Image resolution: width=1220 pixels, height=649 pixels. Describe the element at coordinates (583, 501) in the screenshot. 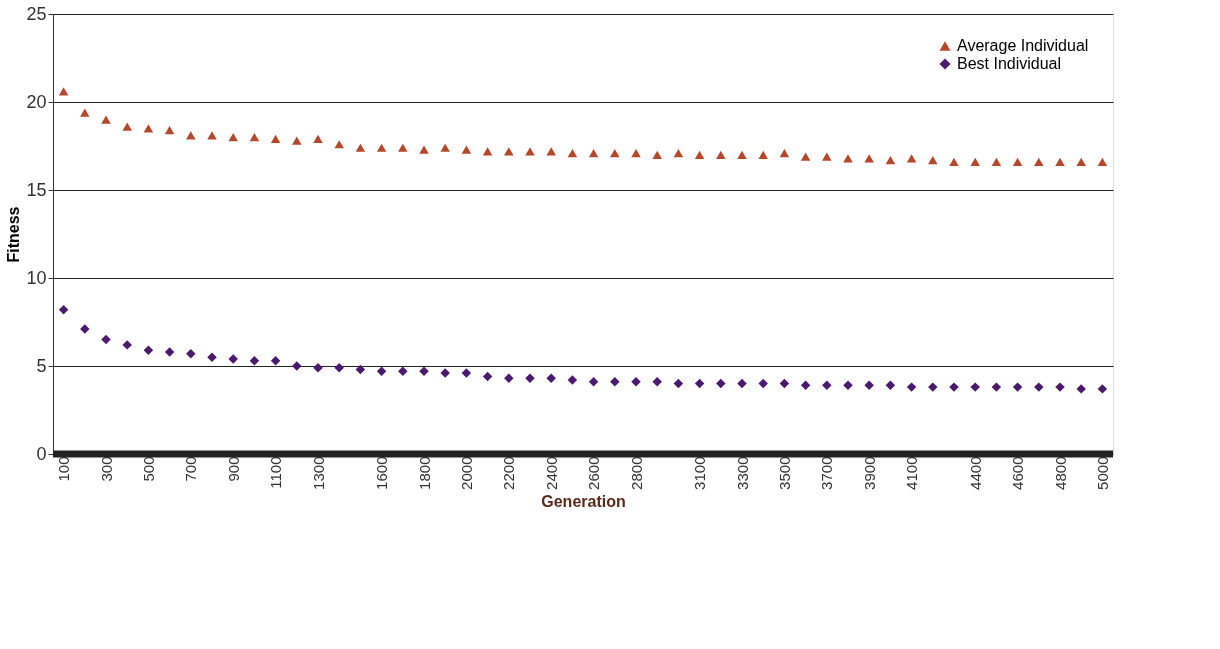

I see `x-axis-title: Generation` at that location.